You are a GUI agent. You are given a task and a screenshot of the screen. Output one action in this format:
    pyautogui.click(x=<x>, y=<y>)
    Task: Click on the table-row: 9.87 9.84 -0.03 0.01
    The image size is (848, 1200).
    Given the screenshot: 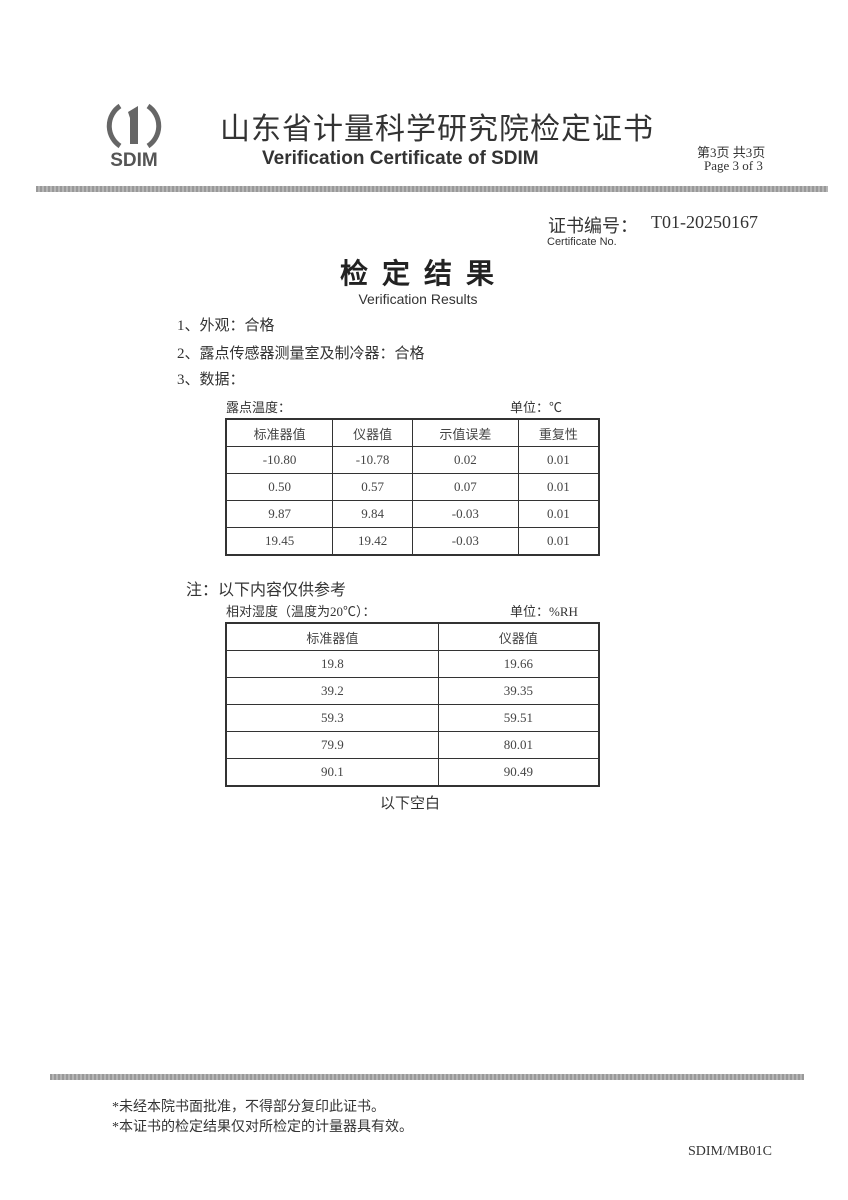 What is the action you would take?
    pyautogui.click(x=412, y=514)
    